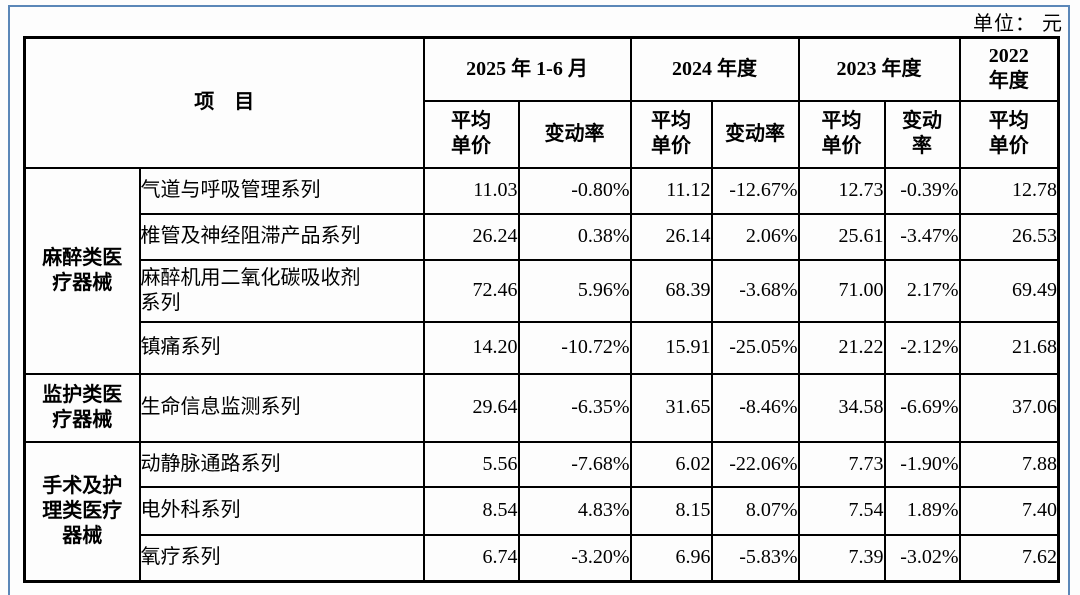 The image size is (1080, 595). What do you see at coordinates (841, 347) in the screenshot?
I see `value-cell: 21.22` at bounding box center [841, 347].